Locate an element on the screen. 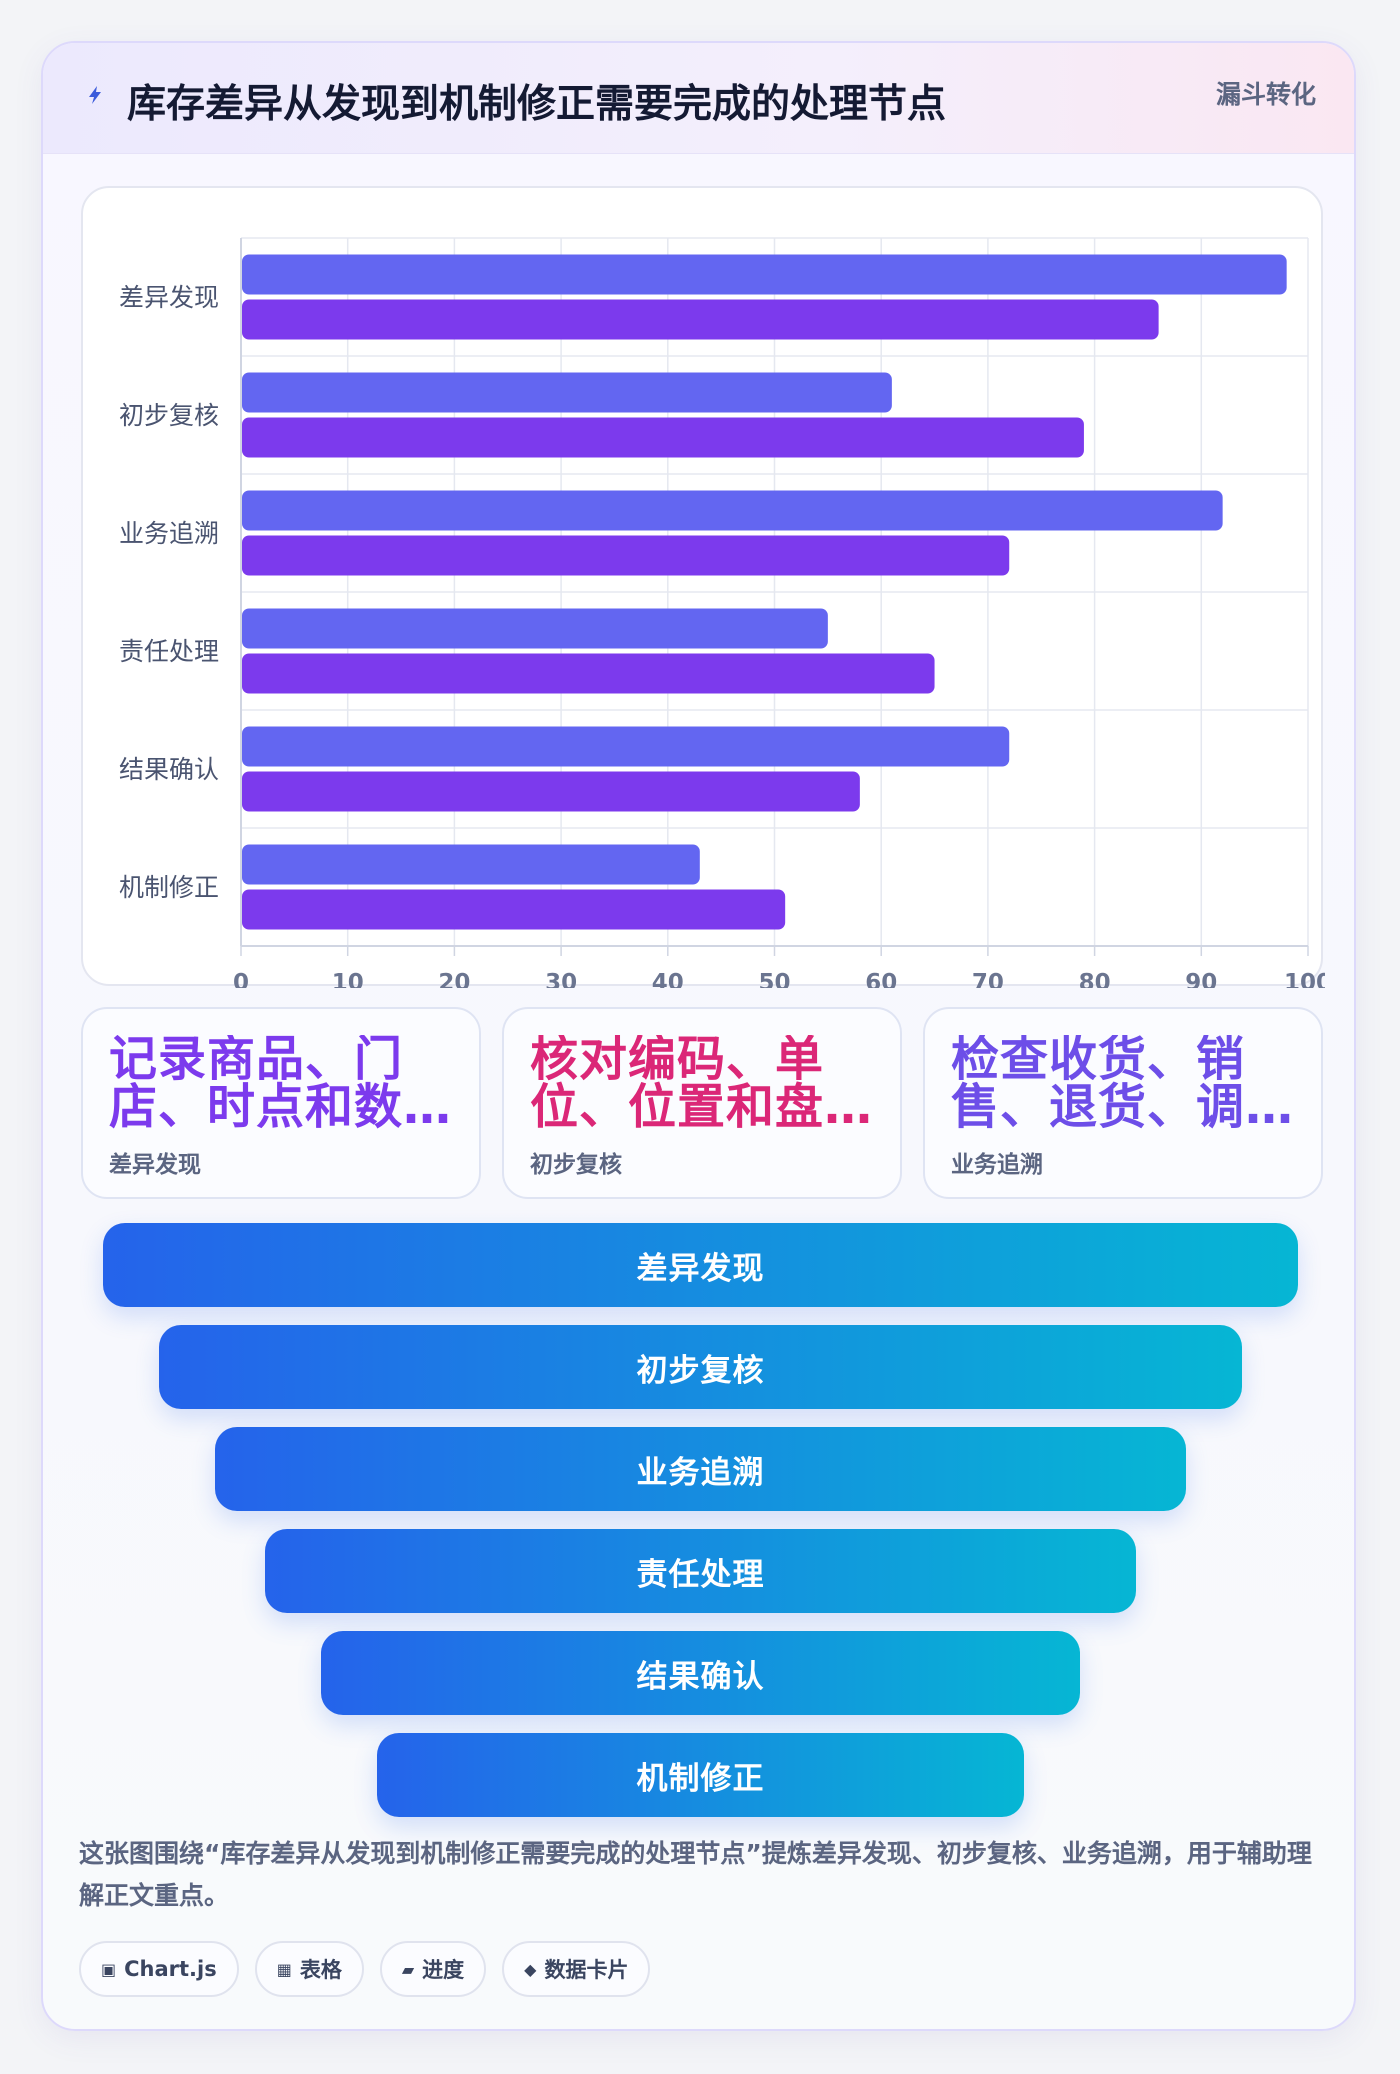 The width and height of the screenshot is (1400, 2074). funnel-step-5: 结果确认 is located at coordinates (700, 1673).